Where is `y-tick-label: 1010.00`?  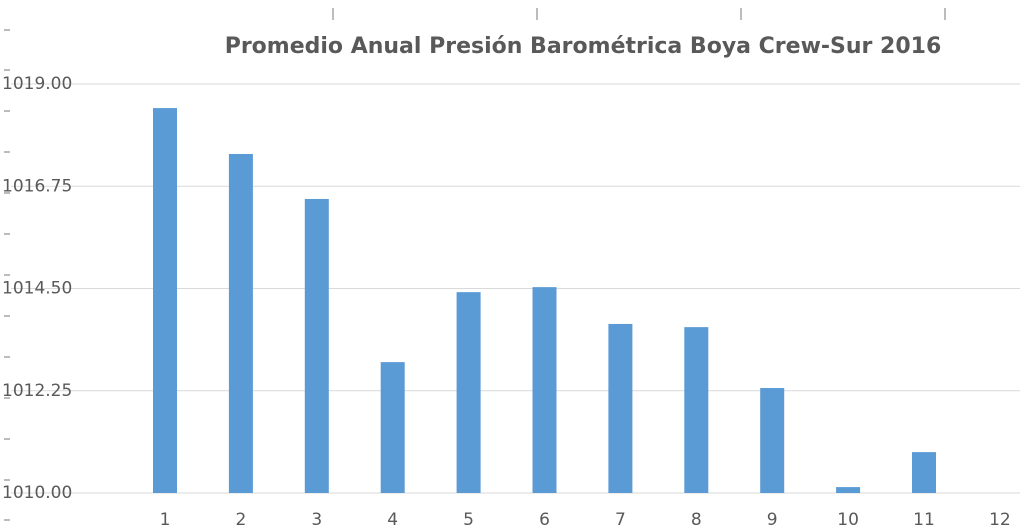
y-tick-label: 1010.00 is located at coordinates (37, 493).